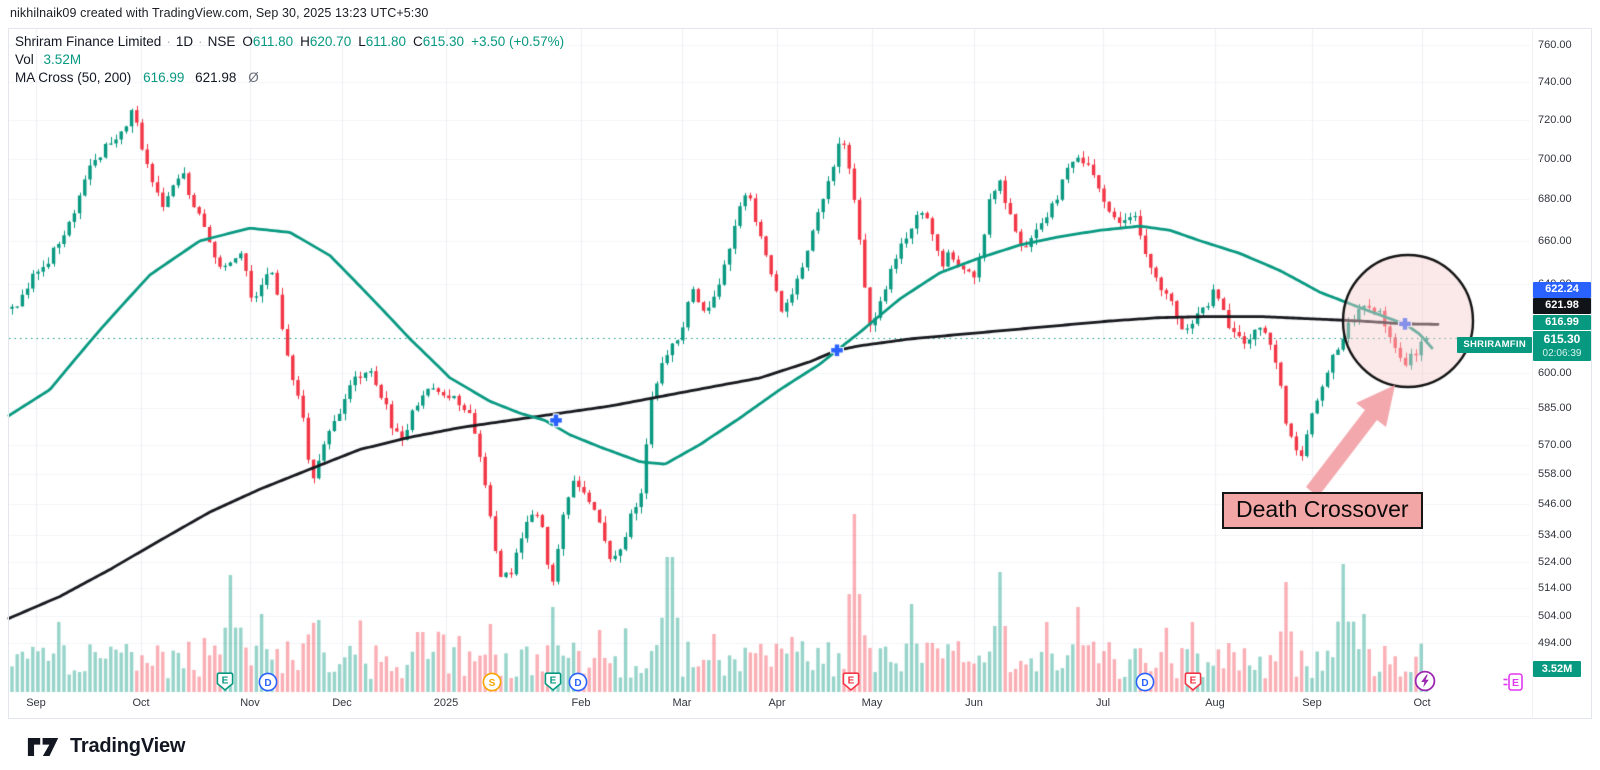 The image size is (1600, 770). What do you see at coordinates (305, 41) in the screenshot?
I see `ohlc-key: H` at bounding box center [305, 41].